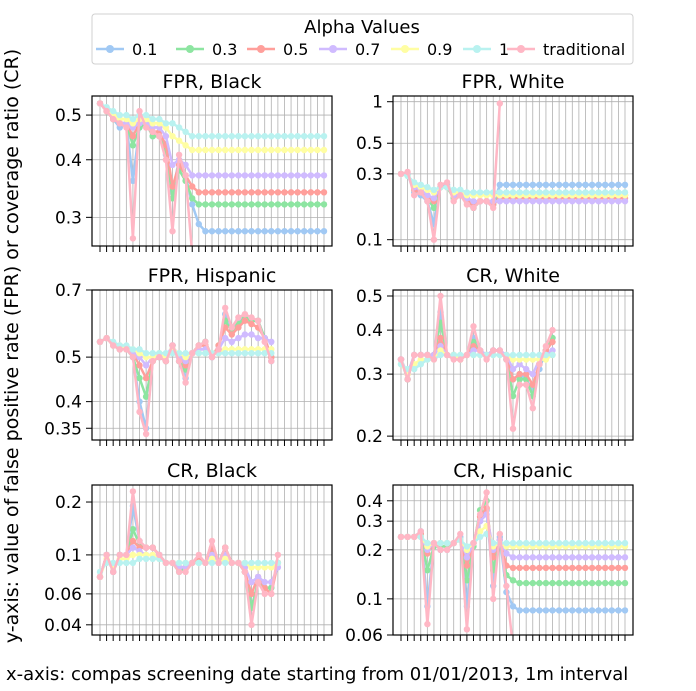 The height and width of the screenshot is (691, 696). Describe the element at coordinates (369, 551) in the screenshot. I see `y-tick-label: 0.2` at that location.